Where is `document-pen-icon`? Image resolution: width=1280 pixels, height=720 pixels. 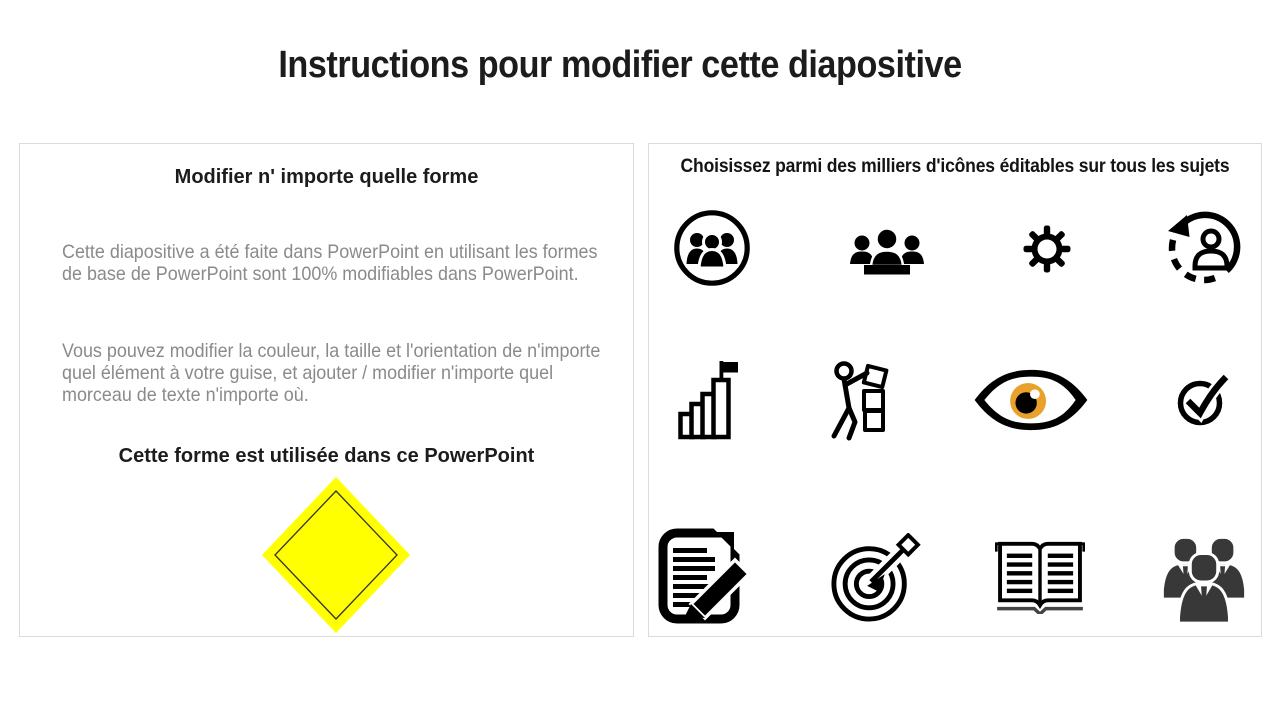 document-pen-icon is located at coordinates (709, 576).